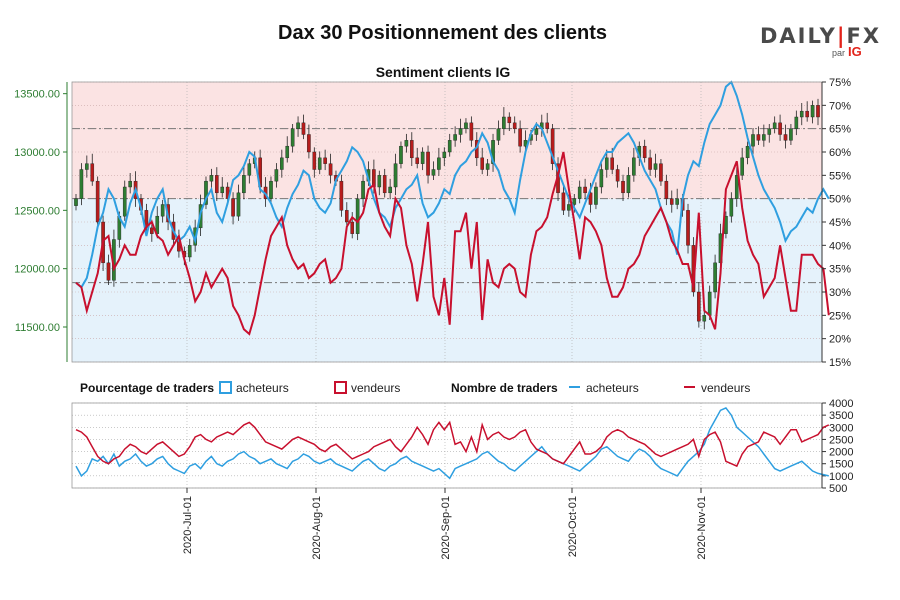 The image size is (900, 600). I want to click on x-tick-label: 2020-Jul-01, so click(188, 525).